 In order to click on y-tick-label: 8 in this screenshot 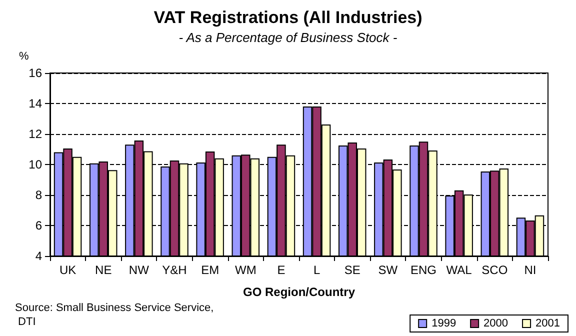, I will do `click(38, 195)`.